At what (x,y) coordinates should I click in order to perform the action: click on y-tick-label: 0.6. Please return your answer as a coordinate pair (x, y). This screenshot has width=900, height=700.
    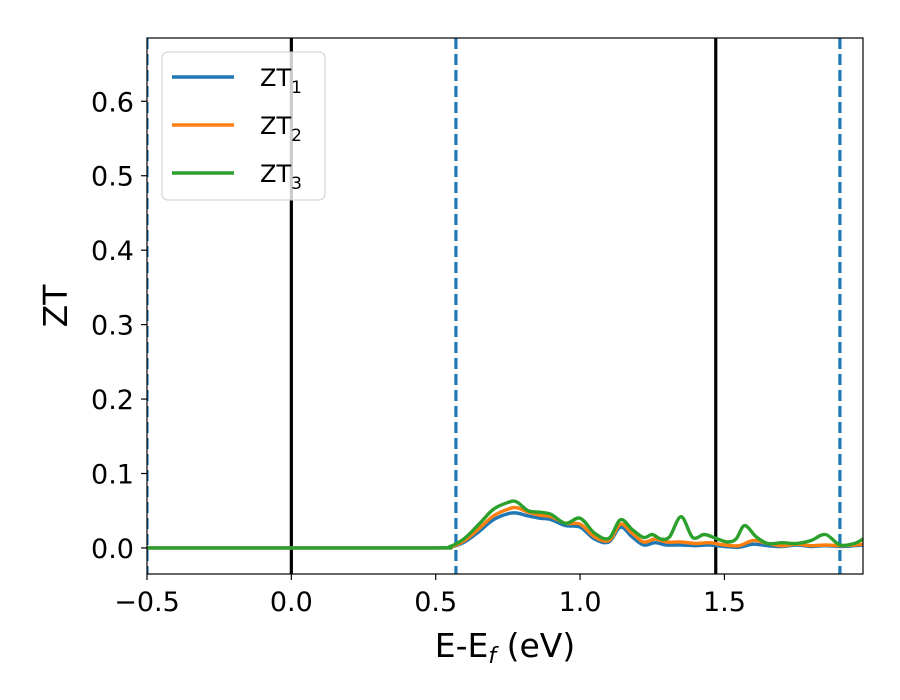
    Looking at the image, I should click on (112, 102).